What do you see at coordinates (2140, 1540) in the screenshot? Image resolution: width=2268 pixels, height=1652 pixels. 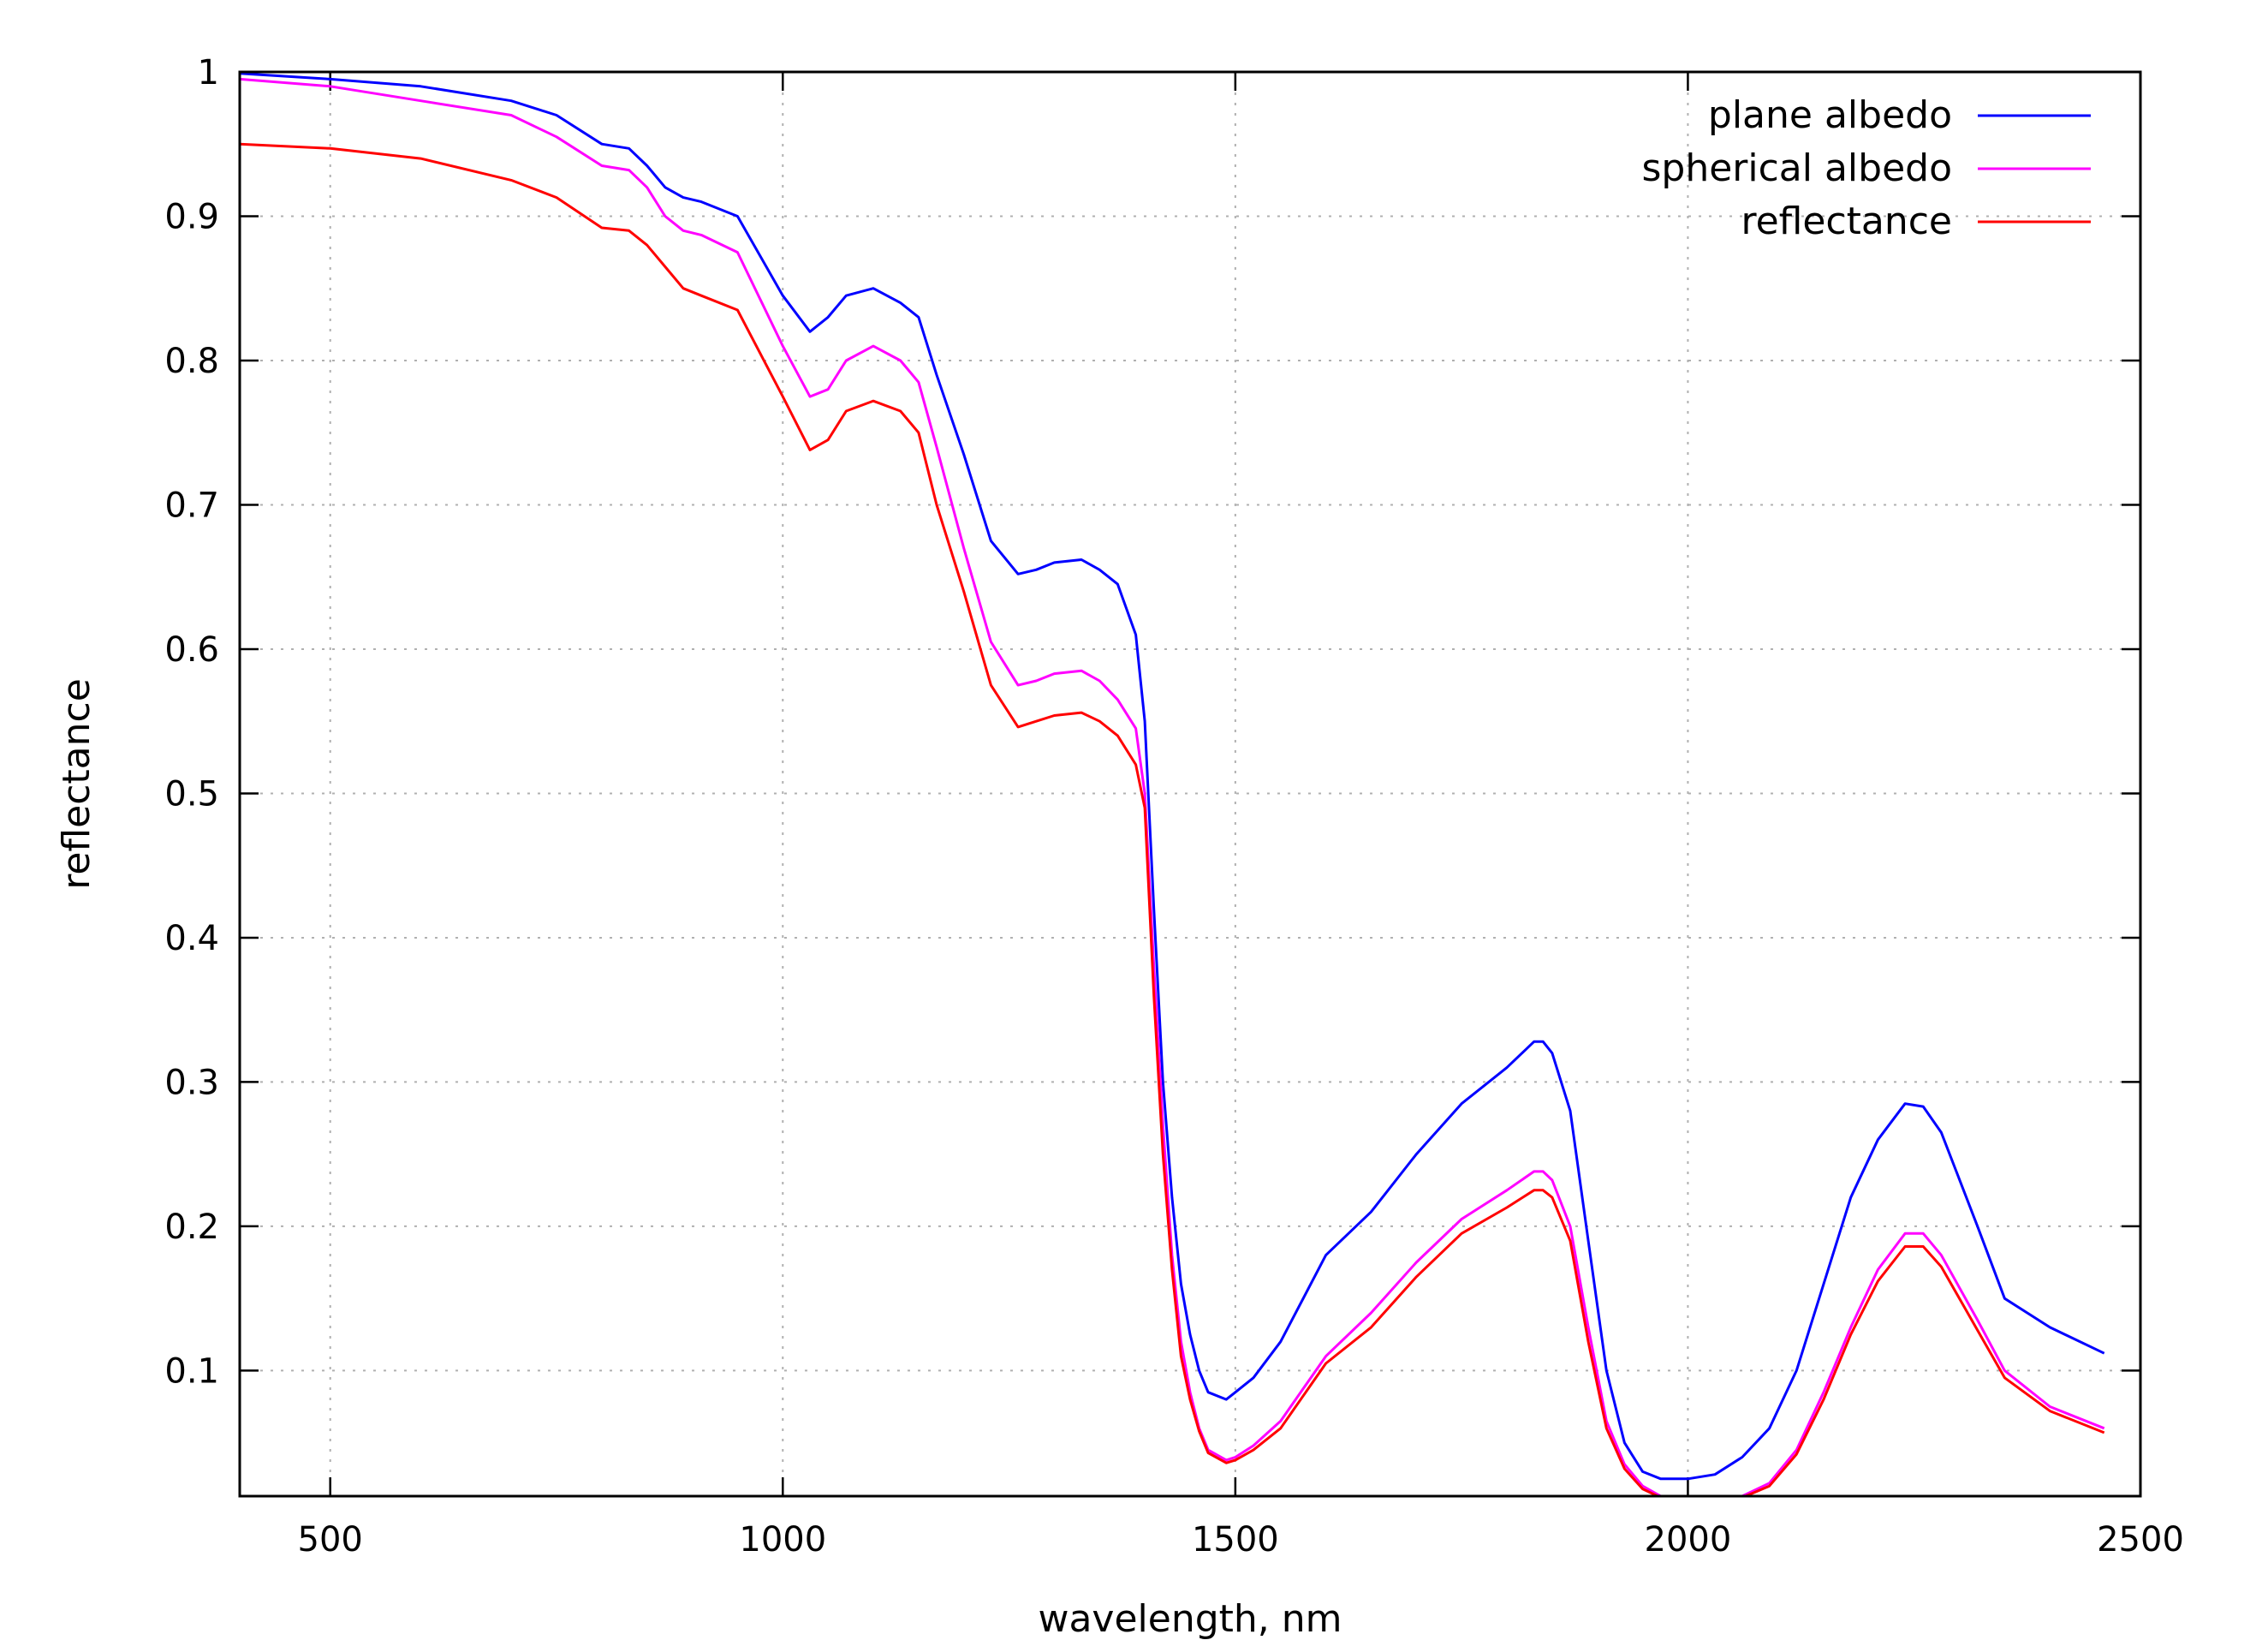 I see `x-tick-label: 2500` at bounding box center [2140, 1540].